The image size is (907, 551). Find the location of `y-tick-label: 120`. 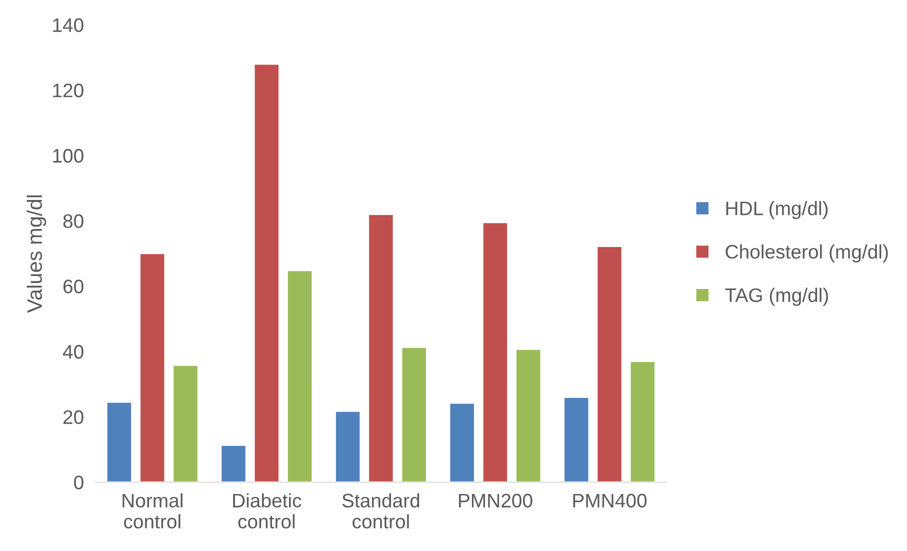

y-tick-label: 120 is located at coordinates (68, 91).